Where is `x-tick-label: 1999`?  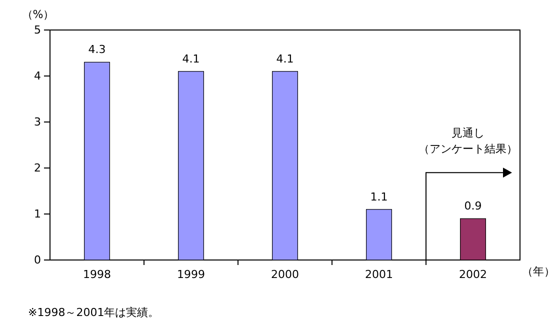
x-tick-label: 1999 is located at coordinates (191, 274).